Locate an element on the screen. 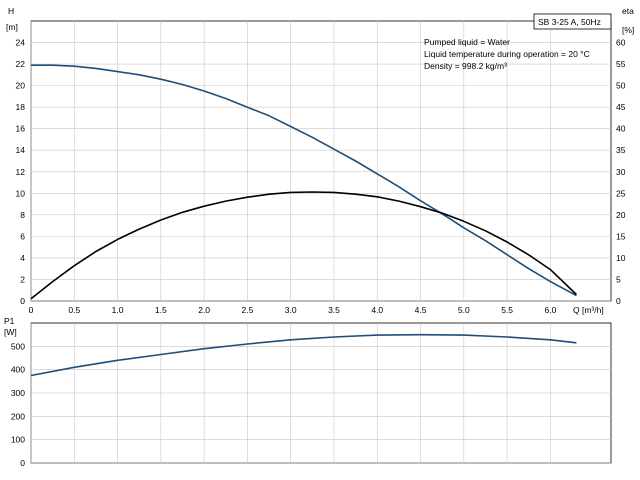 Image resolution: width=640 pixels, height=480 pixels. bottom-y-tick-label: 300 is located at coordinates (18, 393).